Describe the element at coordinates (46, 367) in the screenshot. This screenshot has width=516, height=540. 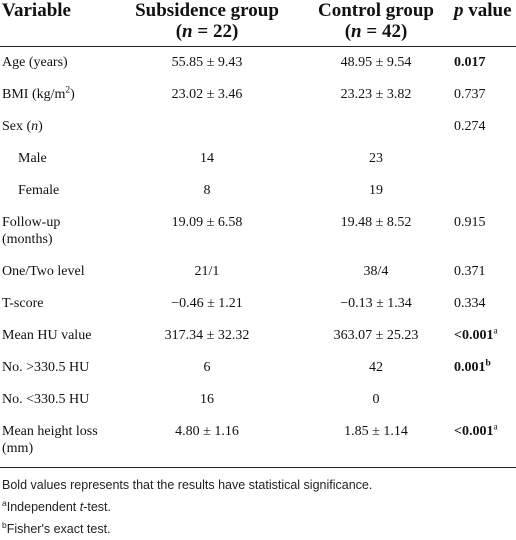
I see `table-cell: No. >330.5 HU` at that location.